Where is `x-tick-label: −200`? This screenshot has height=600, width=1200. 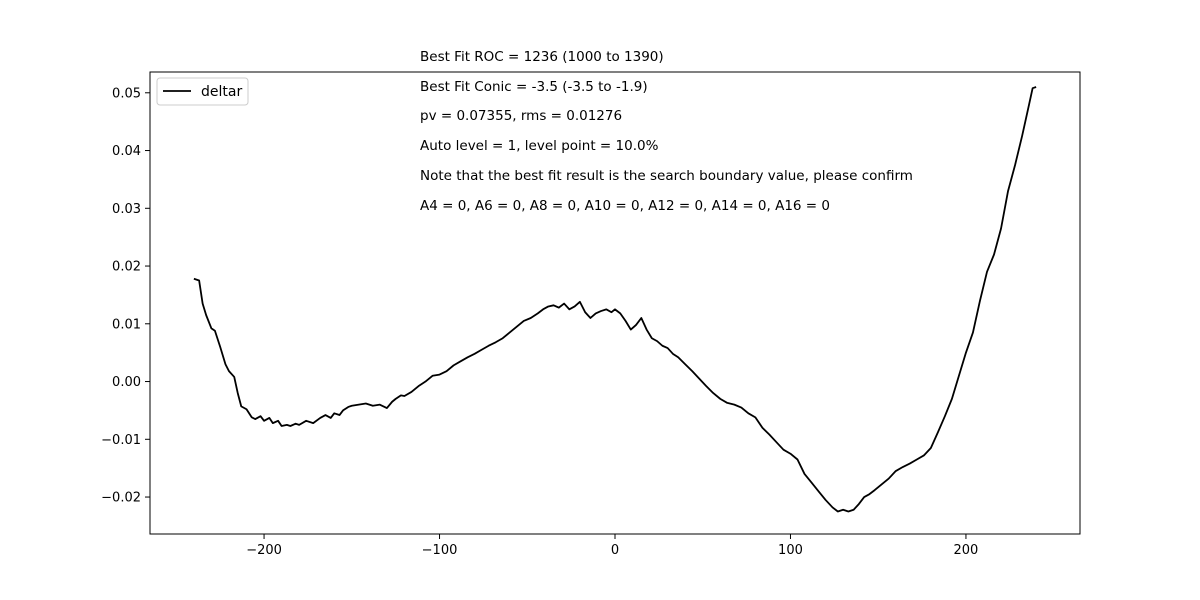
x-tick-label: −200 is located at coordinates (264, 550).